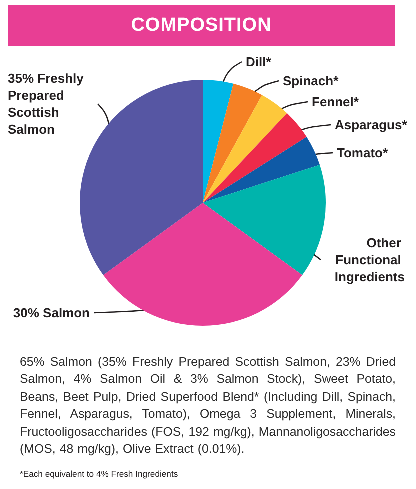 Image resolution: width=416 pixels, height=489 pixels. What do you see at coordinates (201, 25) in the screenshot?
I see `chart-title: COMPOSITION` at bounding box center [201, 25].